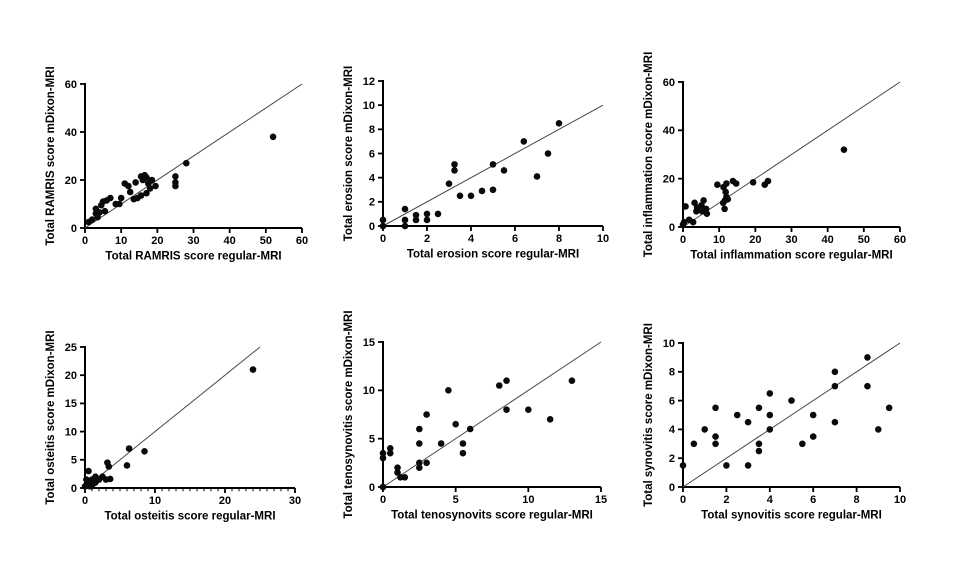 This screenshot has width=965, height=566. What do you see at coordinates (601, 500) in the screenshot?
I see `x-tick-label: 15` at bounding box center [601, 500].